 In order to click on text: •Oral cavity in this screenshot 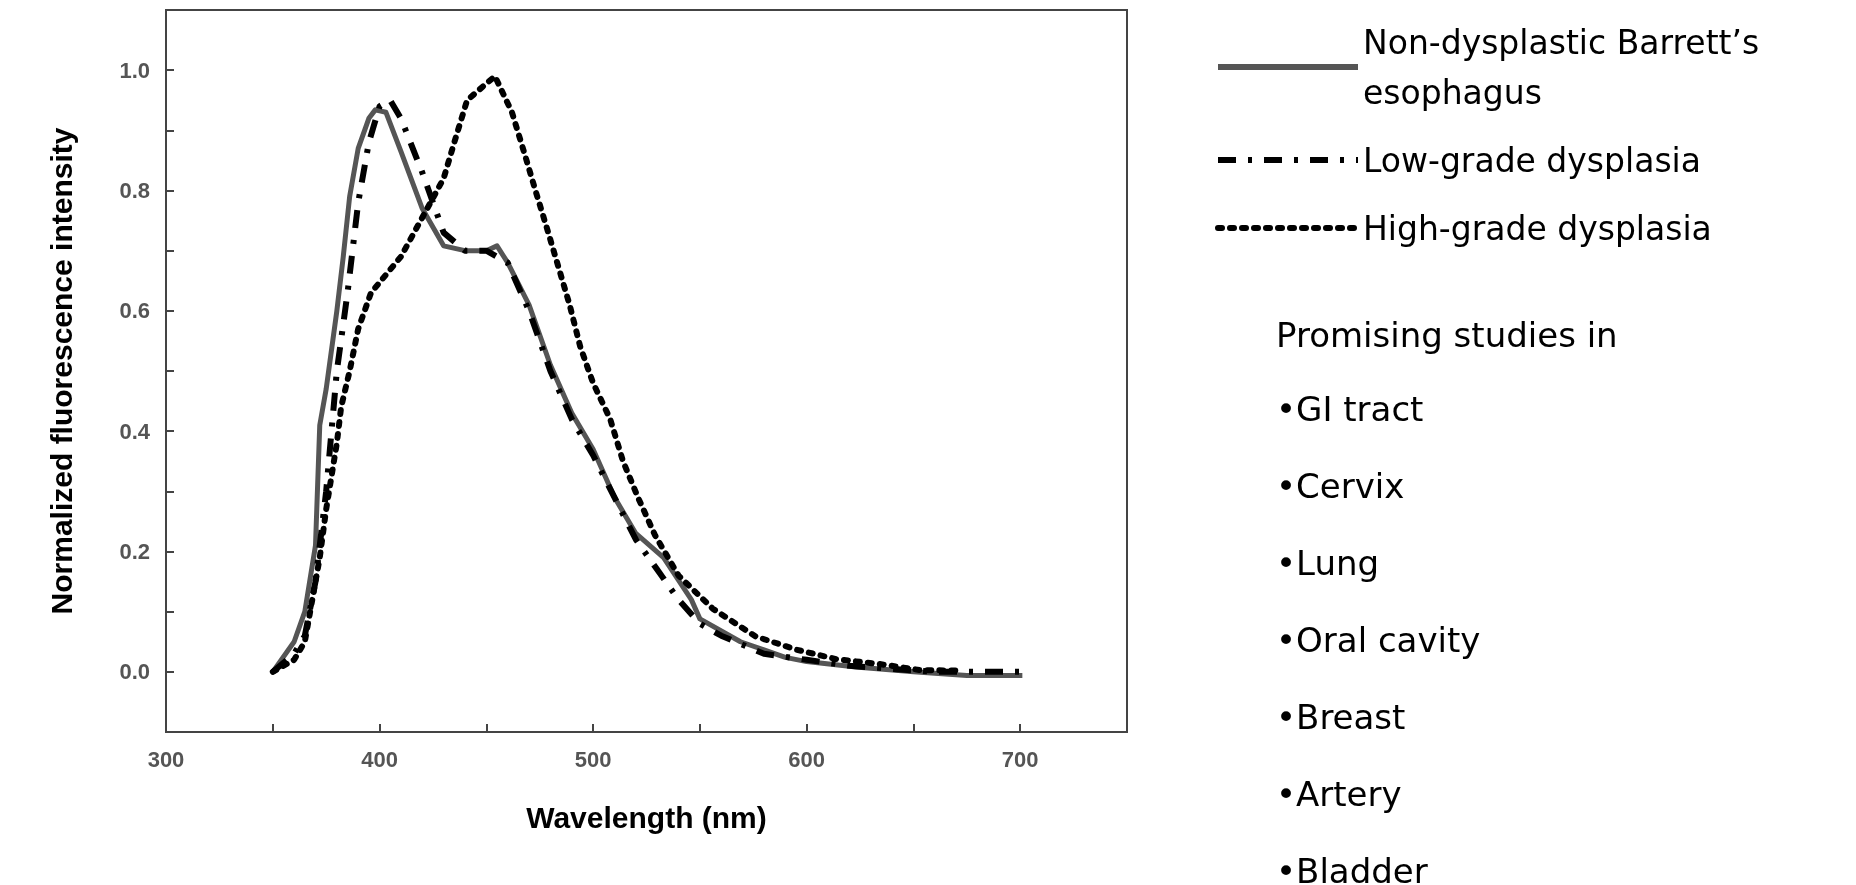, I will do `click(1378, 640)`.